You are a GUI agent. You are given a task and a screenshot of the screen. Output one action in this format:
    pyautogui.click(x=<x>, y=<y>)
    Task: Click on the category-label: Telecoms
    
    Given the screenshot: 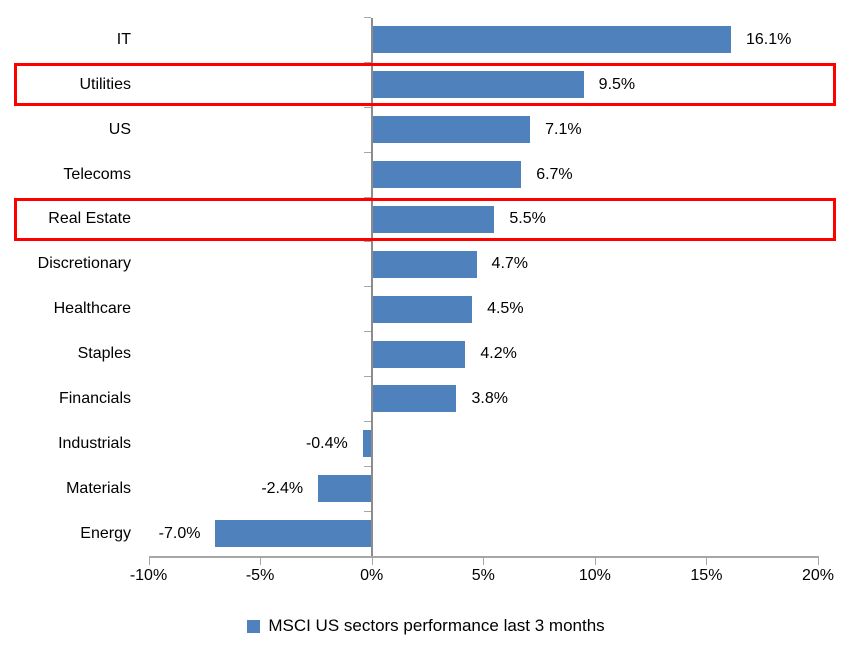 What is the action you would take?
    pyautogui.click(x=97, y=174)
    